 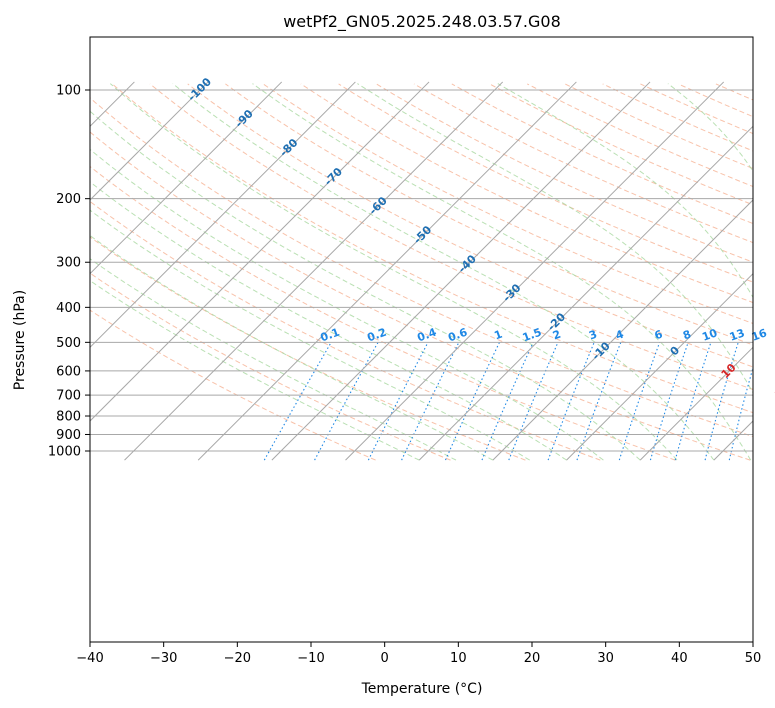 I want to click on moist-adiabat, so click(x=625, y=191).